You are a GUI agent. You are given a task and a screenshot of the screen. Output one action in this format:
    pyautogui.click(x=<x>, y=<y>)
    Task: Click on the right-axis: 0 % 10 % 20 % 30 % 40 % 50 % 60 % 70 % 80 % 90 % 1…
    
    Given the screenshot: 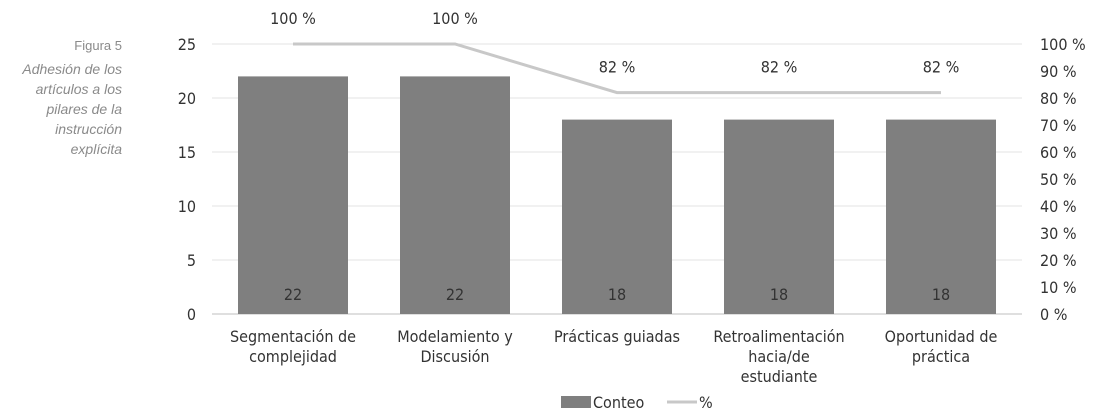 What is the action you would take?
    pyautogui.click(x=1063, y=179)
    